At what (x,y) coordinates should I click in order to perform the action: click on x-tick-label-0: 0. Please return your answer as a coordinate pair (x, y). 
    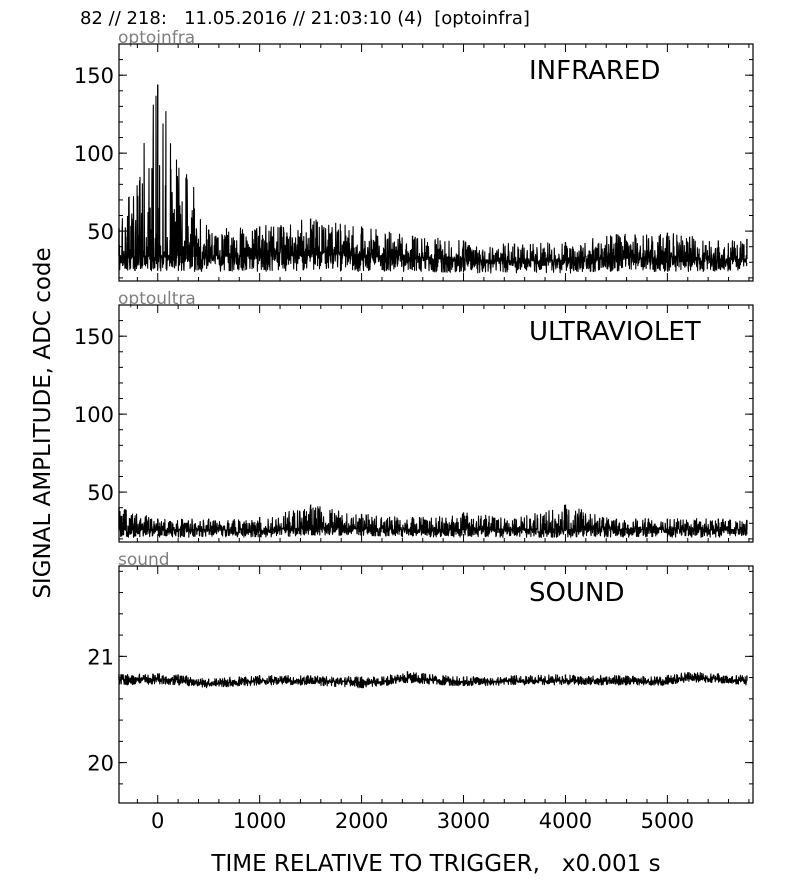
    Looking at the image, I should click on (157, 821).